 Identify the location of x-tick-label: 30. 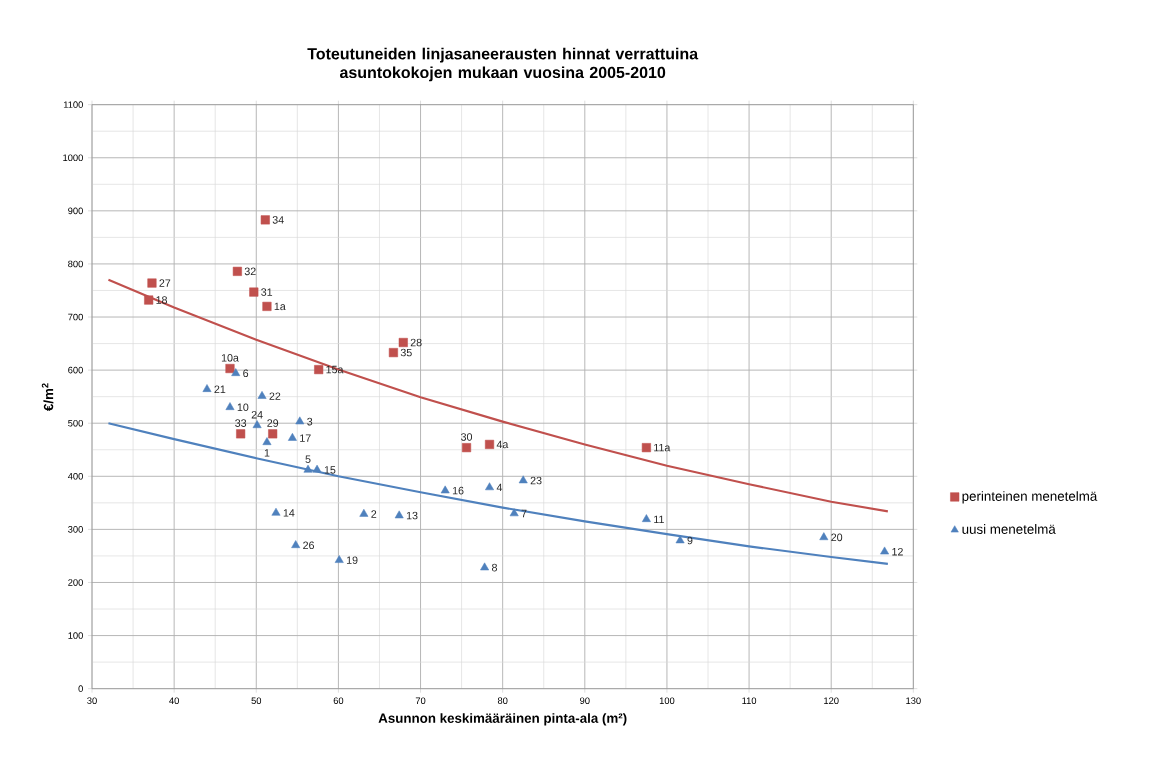
(92, 701).